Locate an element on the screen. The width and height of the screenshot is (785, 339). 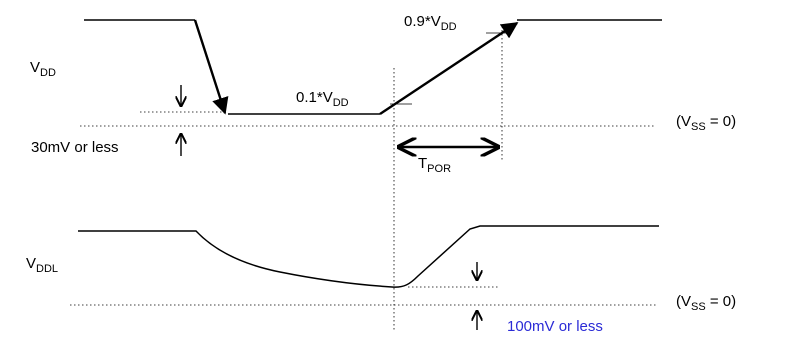
vdd-rising-edge-arrow is located at coordinates (449, 68).